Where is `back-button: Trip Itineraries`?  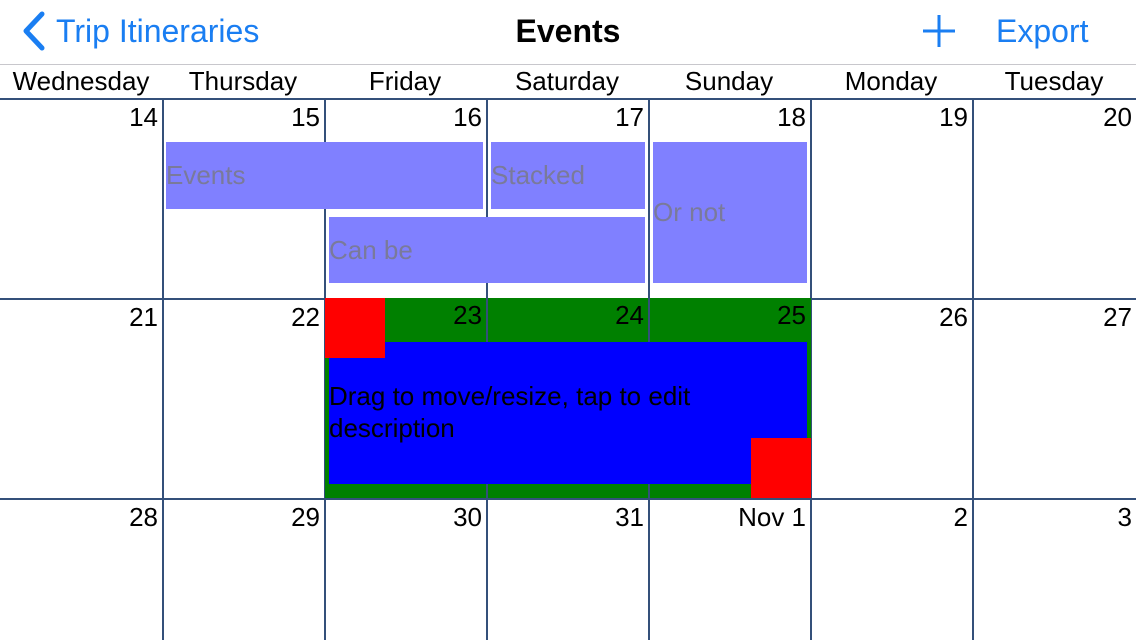 back-button: Trip Itineraries is located at coordinates (140, 31).